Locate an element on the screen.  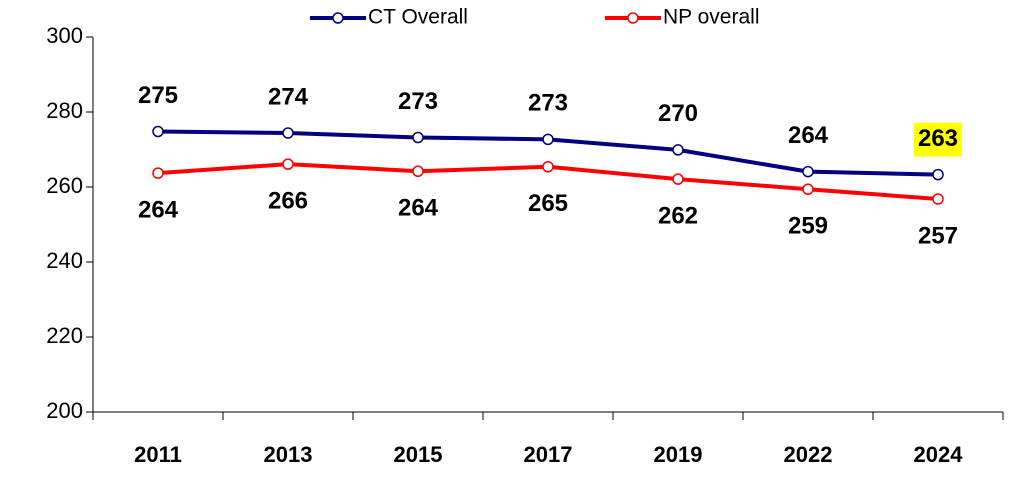
data-label: 270 is located at coordinates (678, 113).